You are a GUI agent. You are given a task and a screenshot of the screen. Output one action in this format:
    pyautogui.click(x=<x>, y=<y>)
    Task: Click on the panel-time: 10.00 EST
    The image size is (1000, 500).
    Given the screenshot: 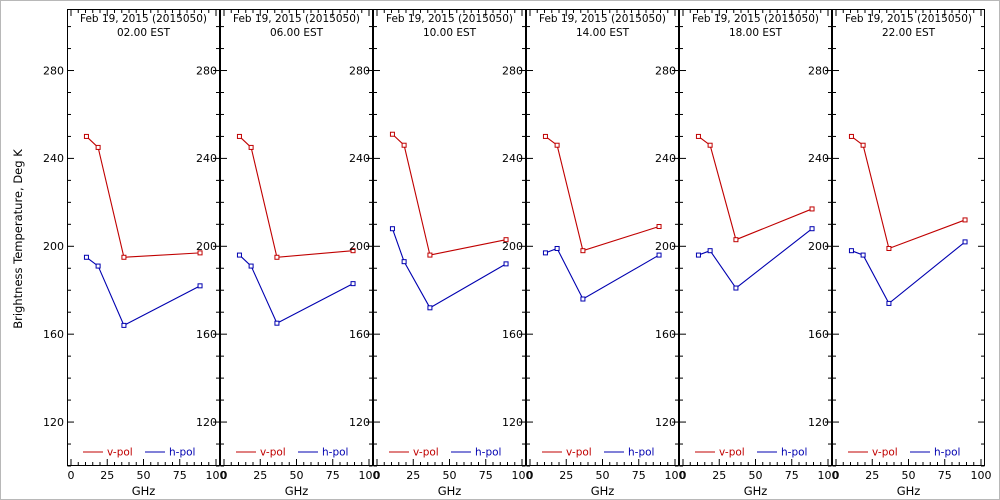 What is the action you would take?
    pyautogui.click(x=450, y=33)
    